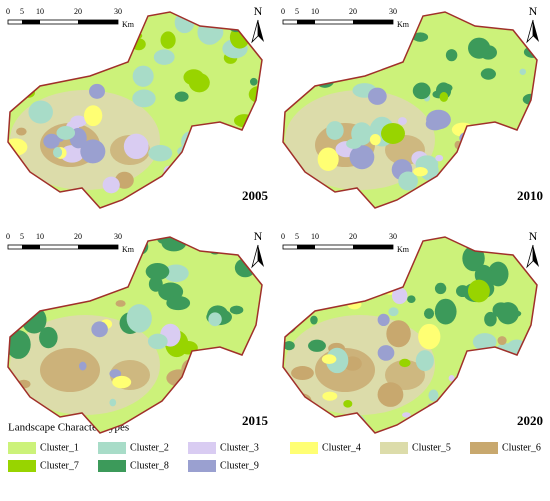 This screenshot has height=501, width=550. Describe the element at coordinates (255, 420) in the screenshot. I see `year-label: 2015` at that location.